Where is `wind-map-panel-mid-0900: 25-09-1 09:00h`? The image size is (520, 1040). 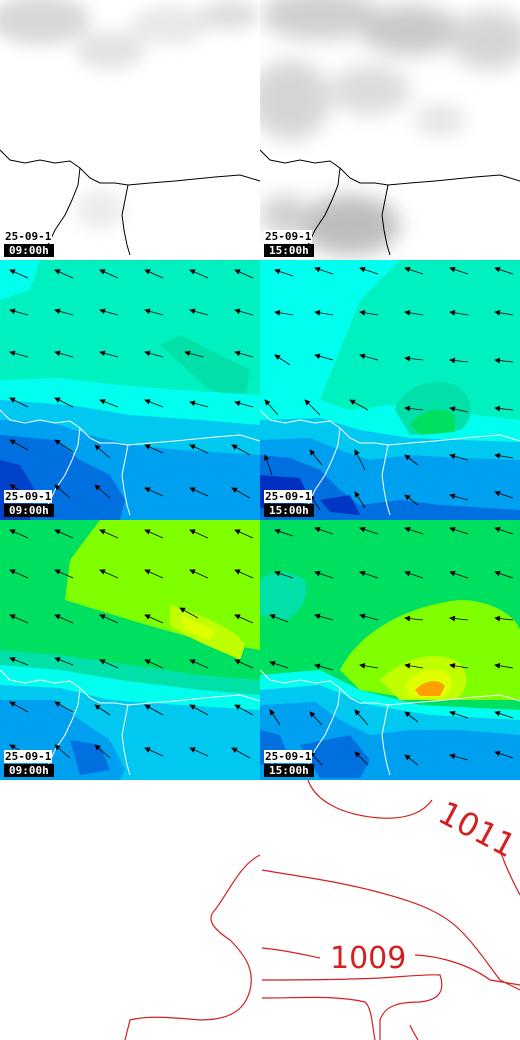 wind-map-panel-mid-0900: 25-09-1 09:00h is located at coordinates (130, 650).